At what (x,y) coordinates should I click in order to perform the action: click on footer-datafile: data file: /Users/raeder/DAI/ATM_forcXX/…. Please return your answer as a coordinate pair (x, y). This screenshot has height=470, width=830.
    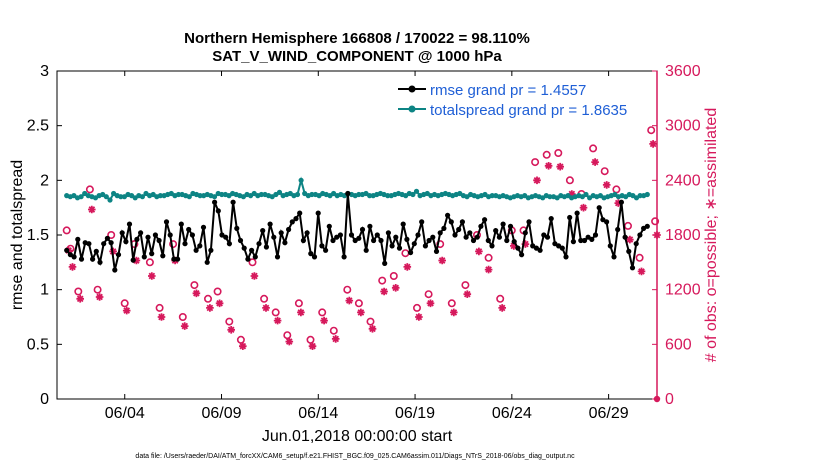
    Looking at the image, I should click on (355, 456).